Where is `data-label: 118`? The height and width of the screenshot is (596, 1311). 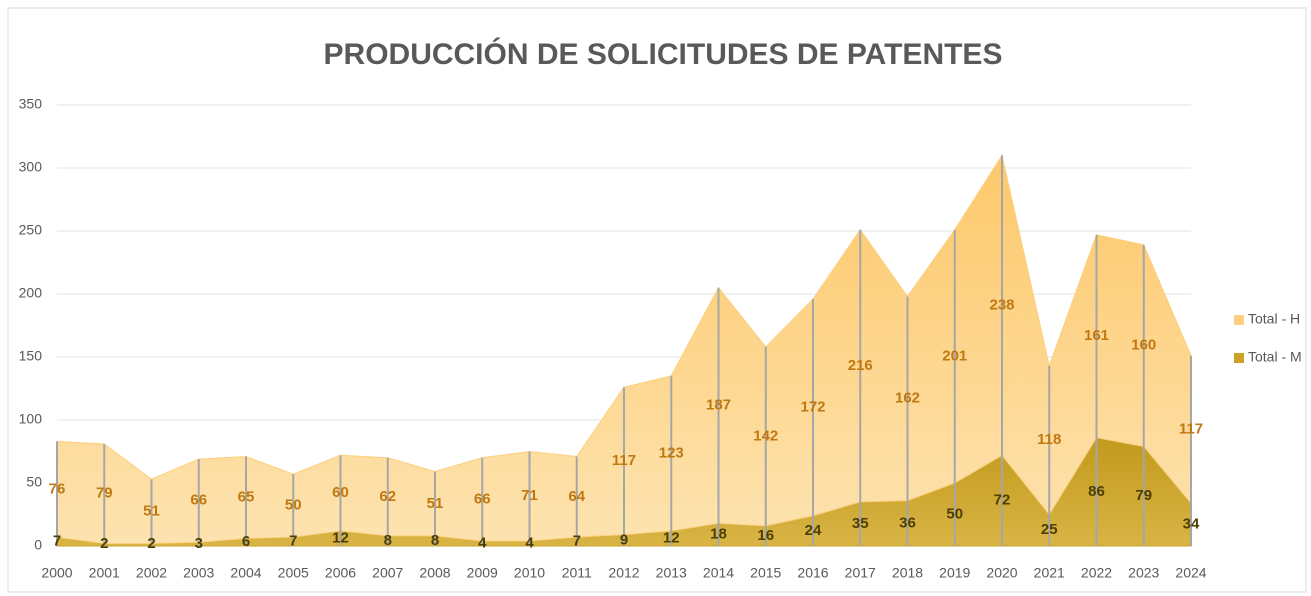
data-label: 118 is located at coordinates (1049, 439).